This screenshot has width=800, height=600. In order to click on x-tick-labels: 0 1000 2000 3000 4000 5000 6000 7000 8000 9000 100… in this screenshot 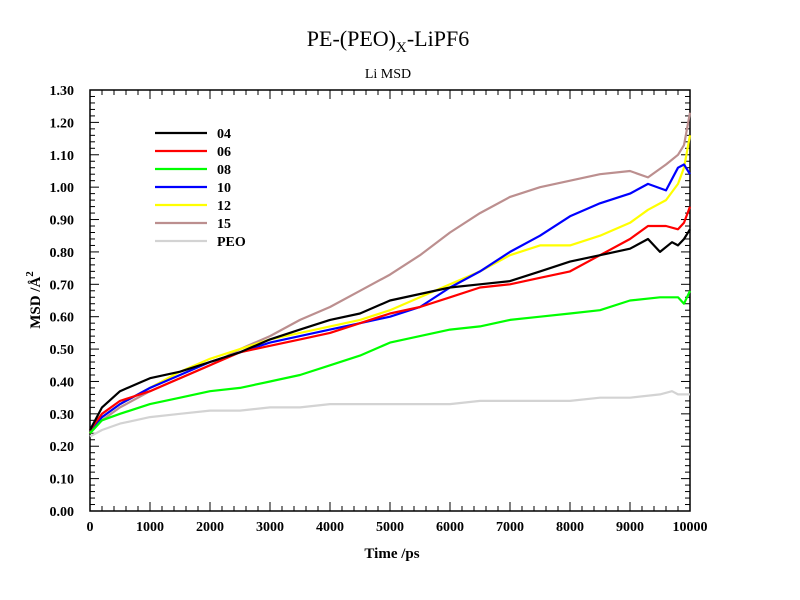, I will do `click(397, 527)`.